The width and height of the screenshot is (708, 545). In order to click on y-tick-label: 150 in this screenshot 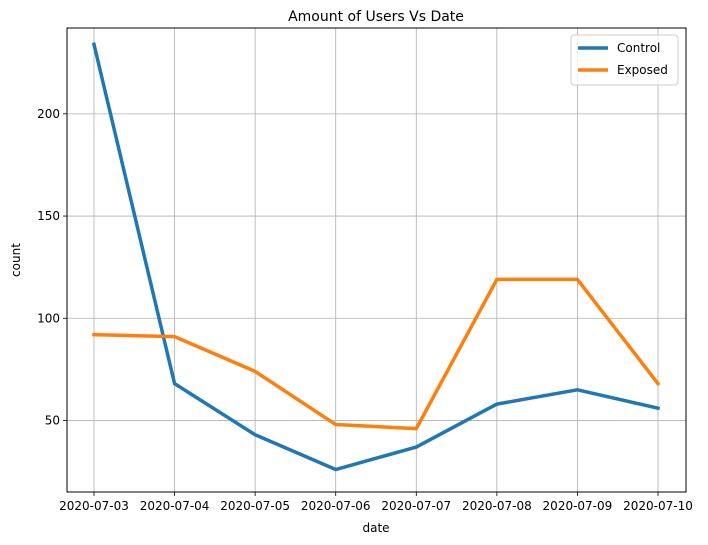, I will do `click(48, 216)`.